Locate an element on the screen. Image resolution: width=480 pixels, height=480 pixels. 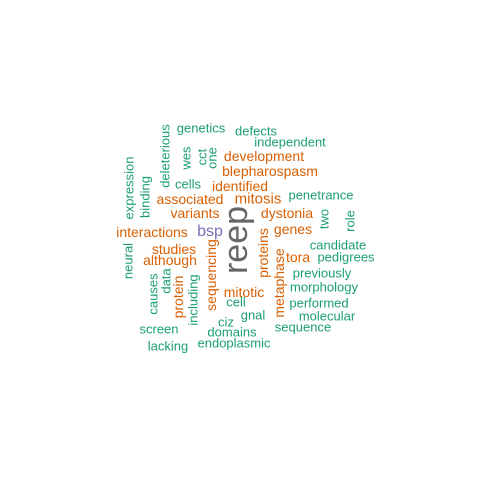
word-mitotic: mitotic is located at coordinates (244, 292).